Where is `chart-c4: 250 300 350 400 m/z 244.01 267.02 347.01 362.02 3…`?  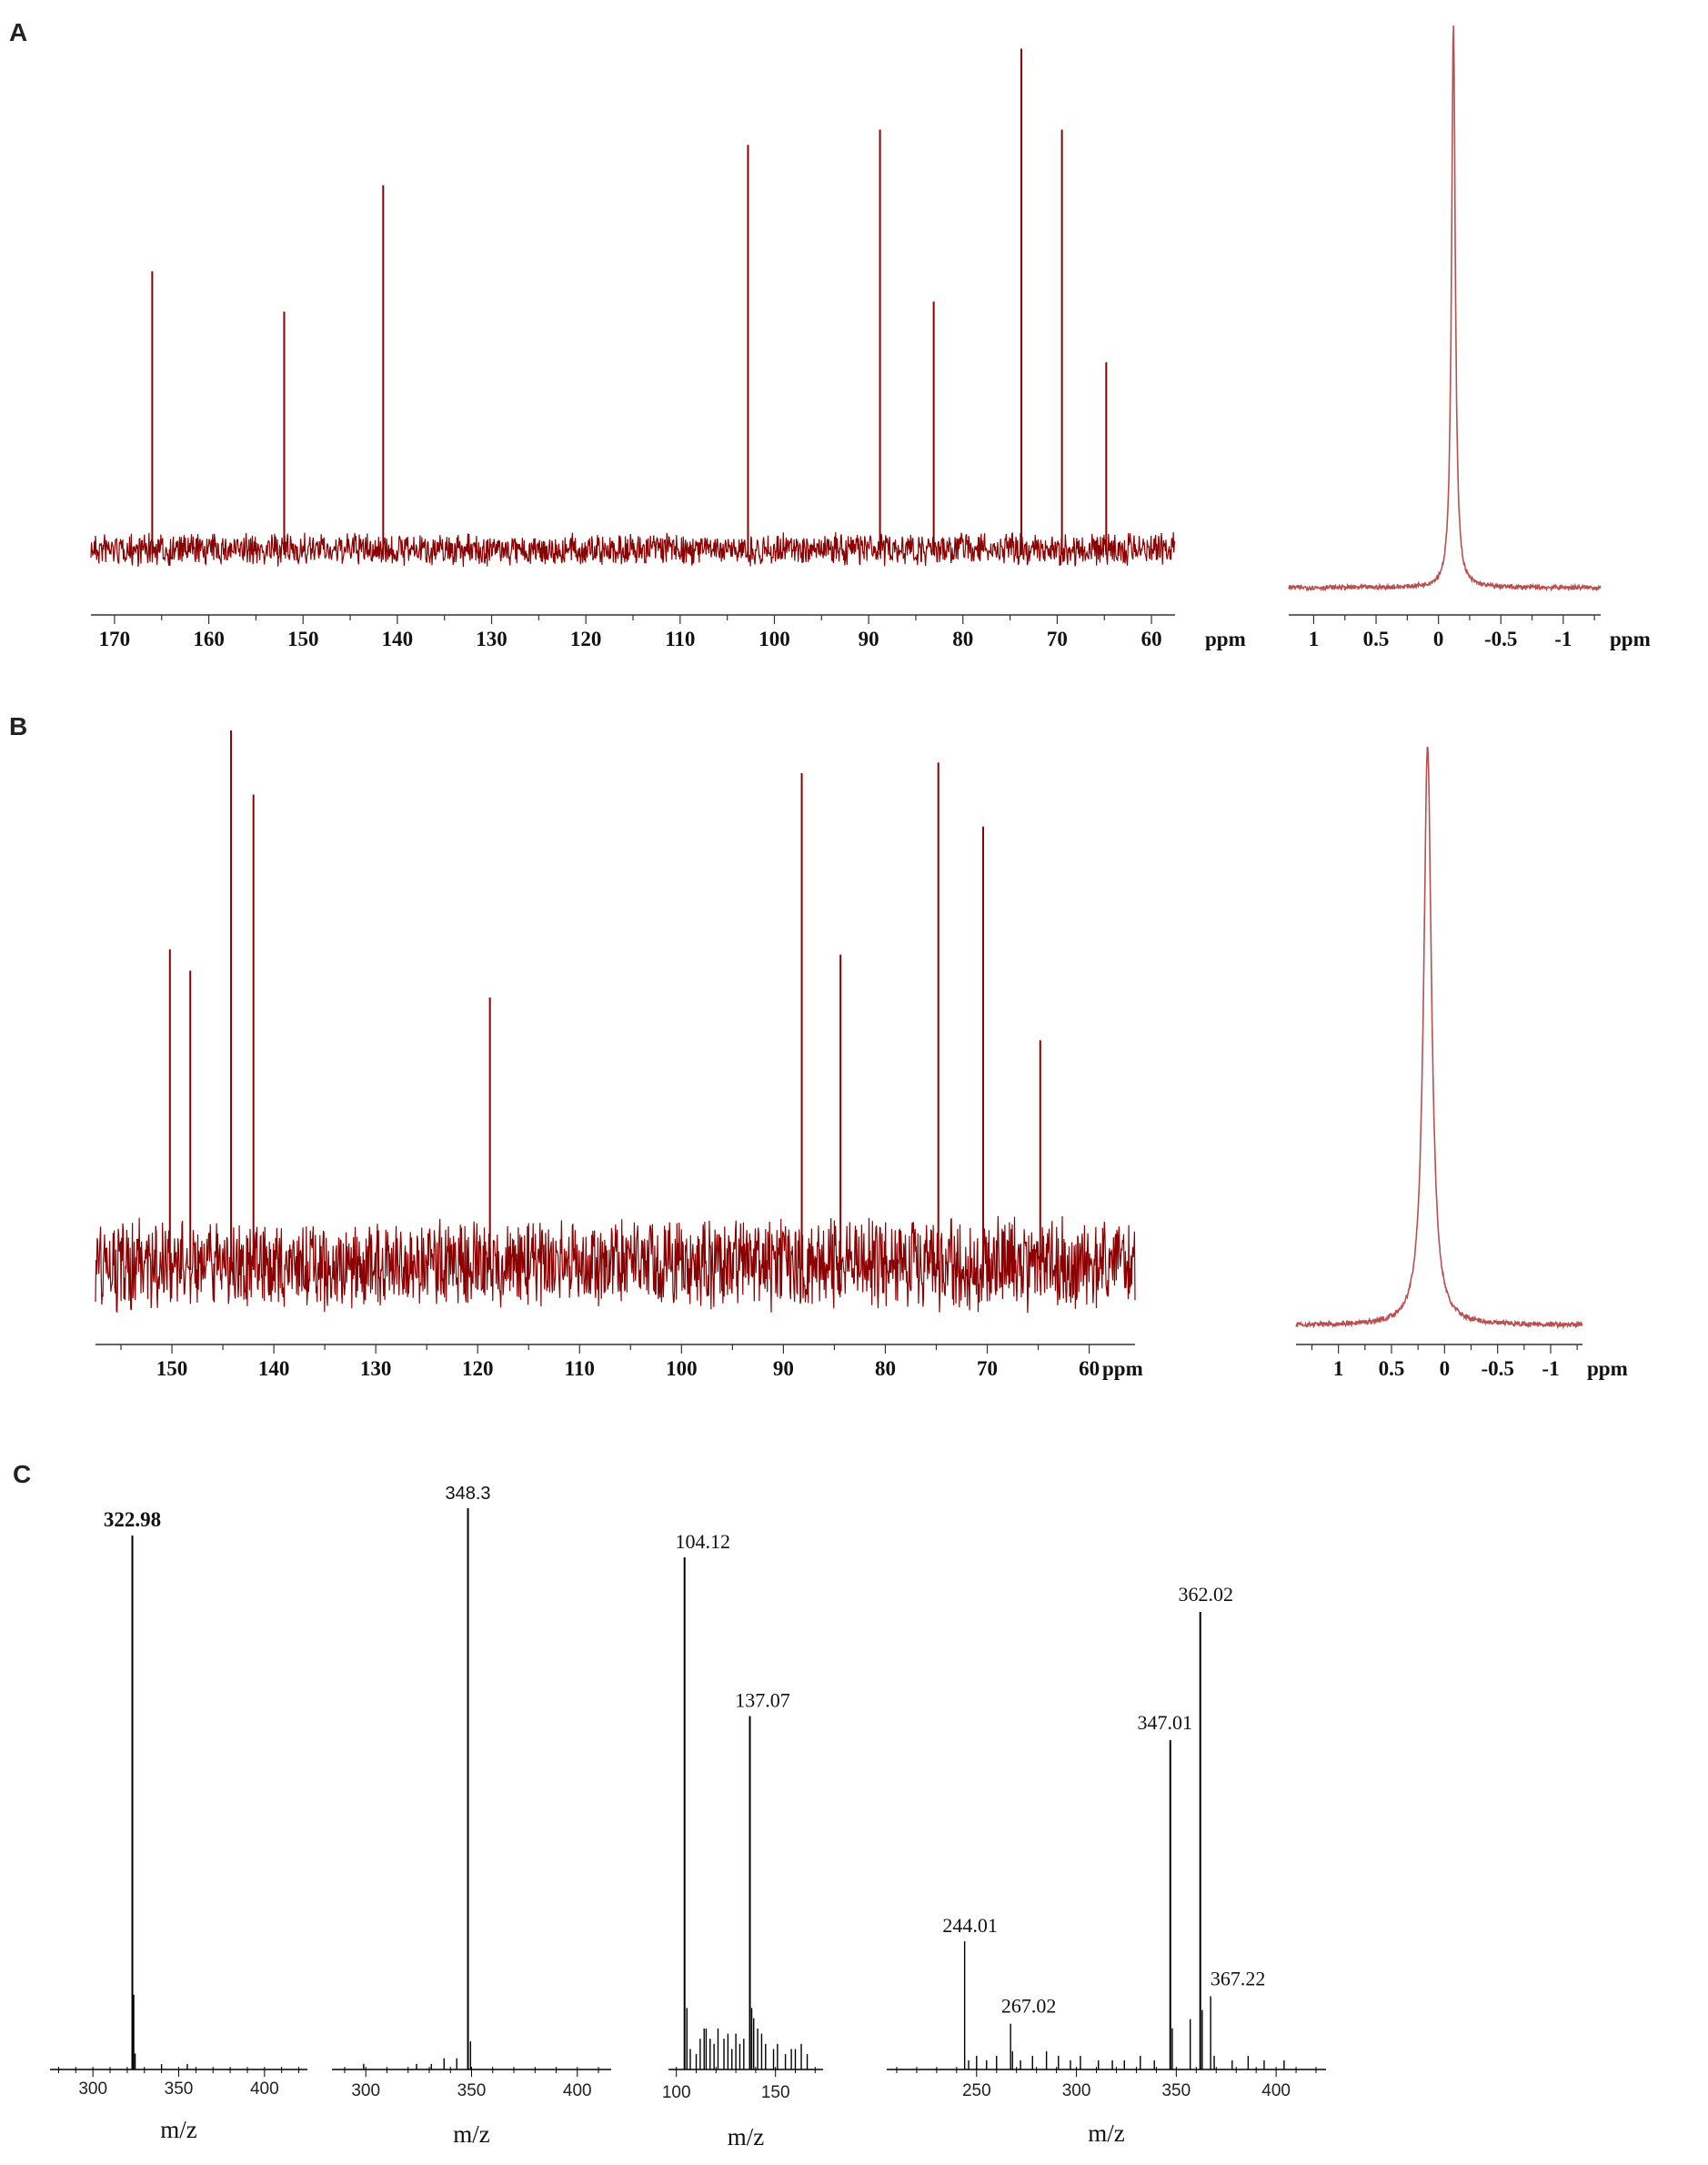
chart-c4: 250 300 350 400 m/z 244.01 267.02 347.01 362.02 3… is located at coordinates (1106, 1865).